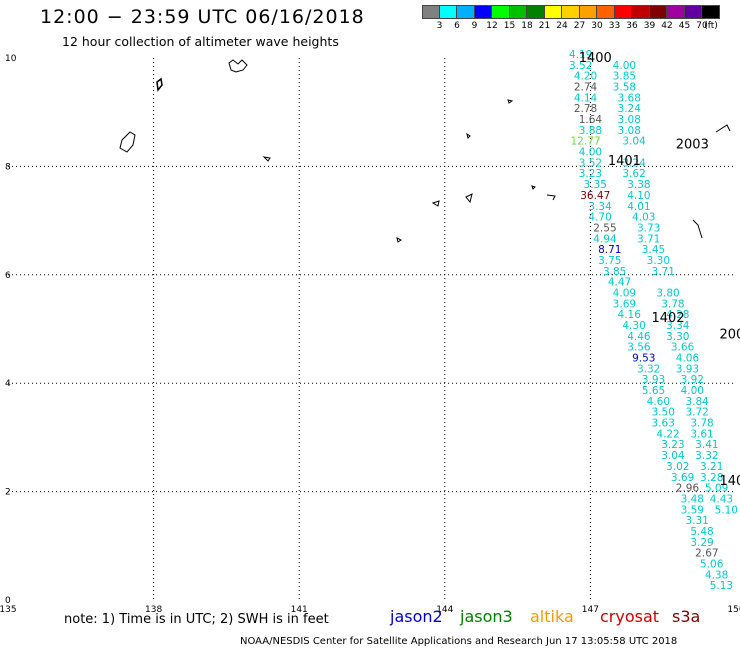 The image size is (740, 650). What do you see at coordinates (716, 489) in the screenshot?
I see `swh-label: 5.09` at bounding box center [716, 489].